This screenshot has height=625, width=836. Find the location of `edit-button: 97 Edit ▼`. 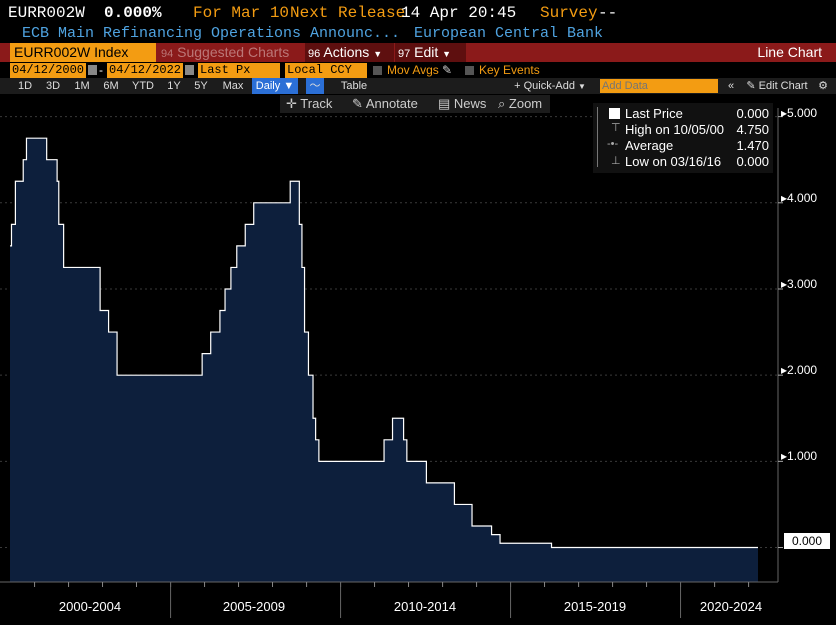

edit-button: 97 Edit ▼ is located at coordinates (430, 52).